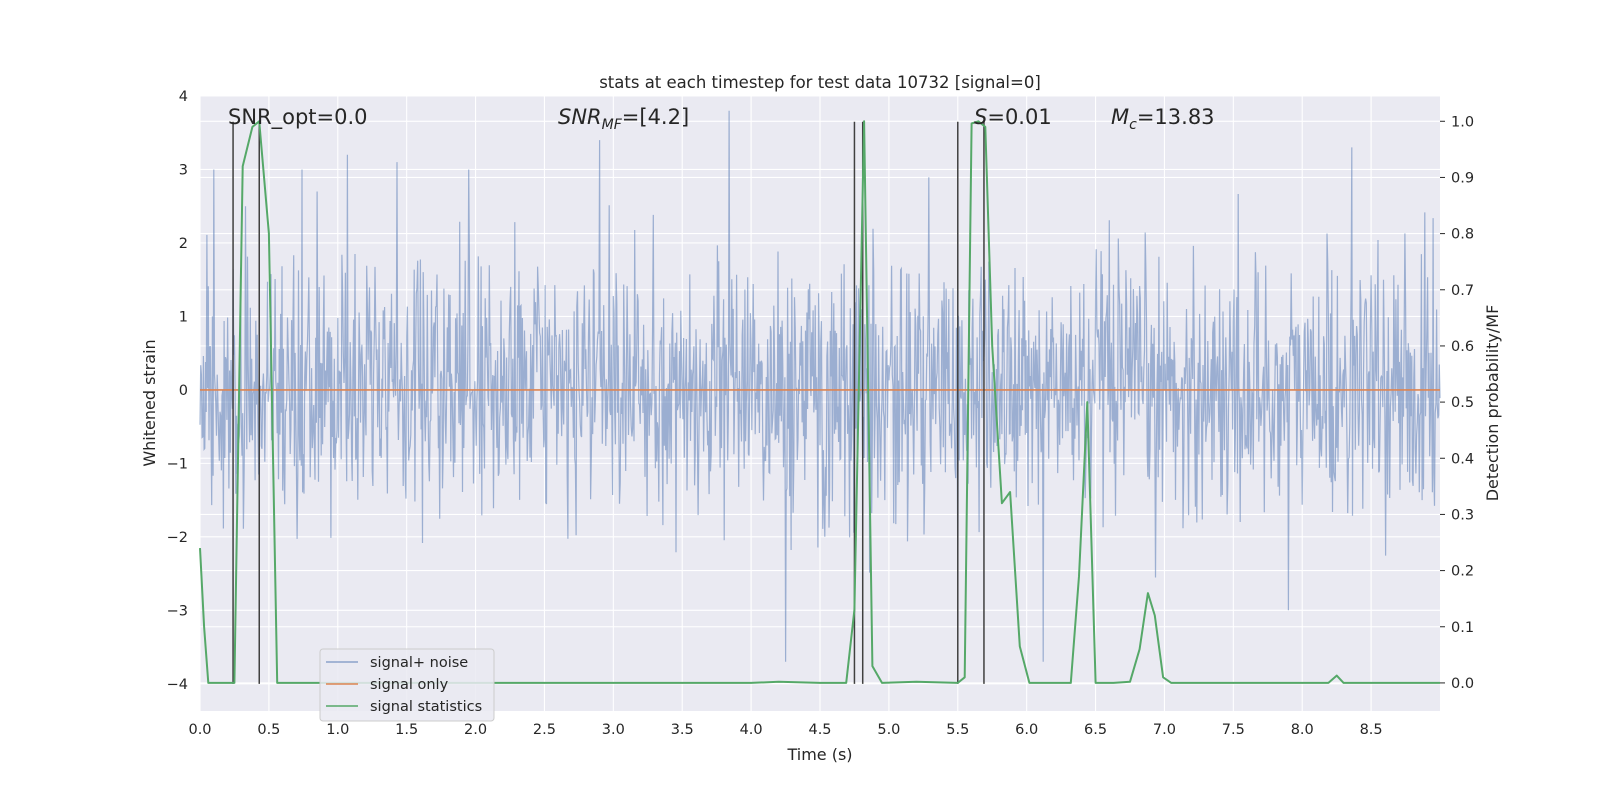 The image size is (1600, 804). I want to click on x-tick-label: 3.0, so click(613, 730).